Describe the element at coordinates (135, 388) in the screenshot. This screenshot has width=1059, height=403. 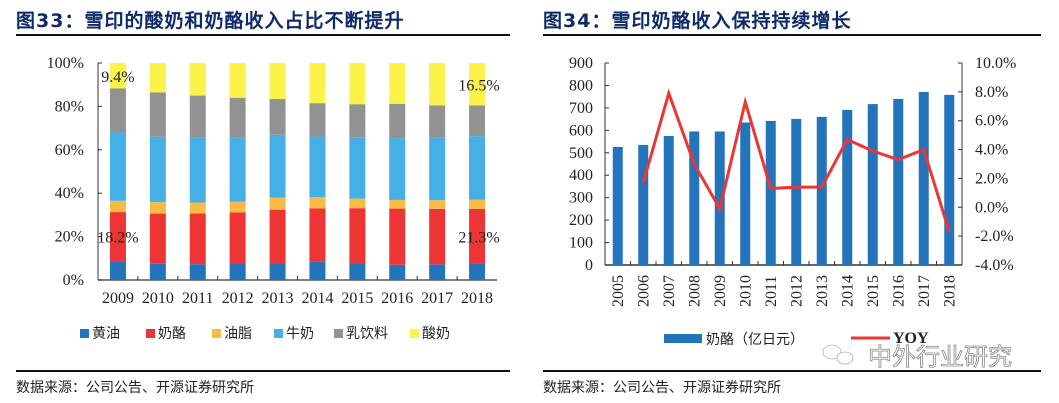
I see `left-source-note: 数据来源：公司公告、开源证券研究所` at that location.